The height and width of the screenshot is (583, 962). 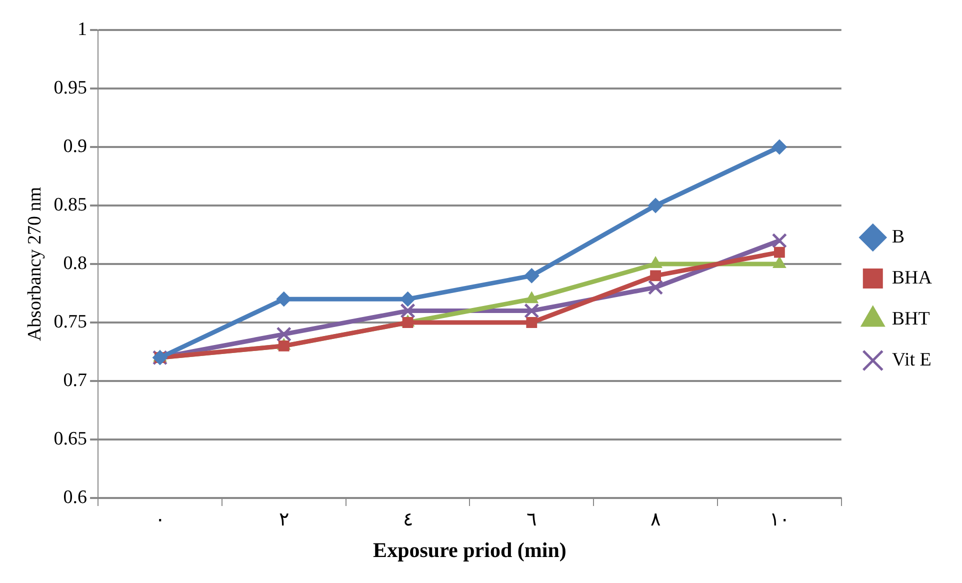 What do you see at coordinates (75, 146) in the screenshot?
I see `y-tick-label: 0.9` at bounding box center [75, 146].